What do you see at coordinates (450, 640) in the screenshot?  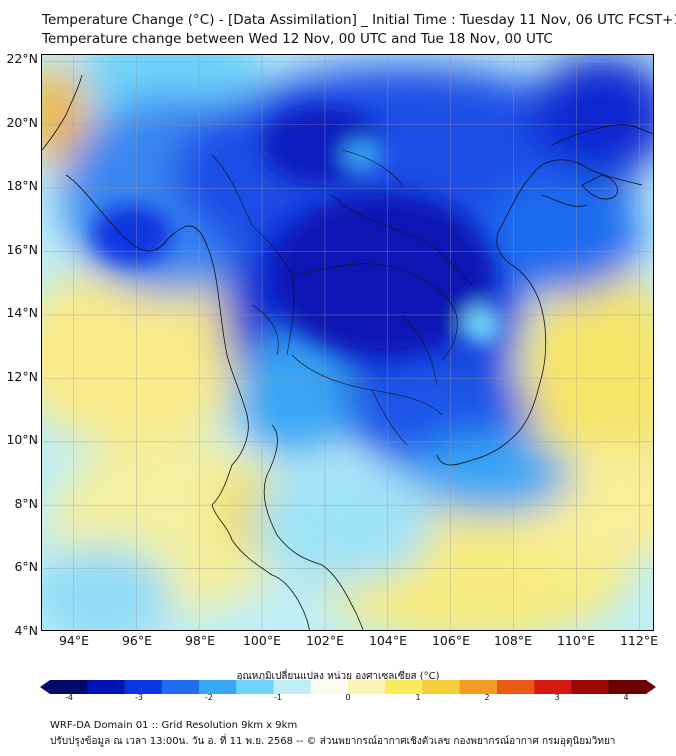 I see `lon-label: 106°E` at bounding box center [450, 640].